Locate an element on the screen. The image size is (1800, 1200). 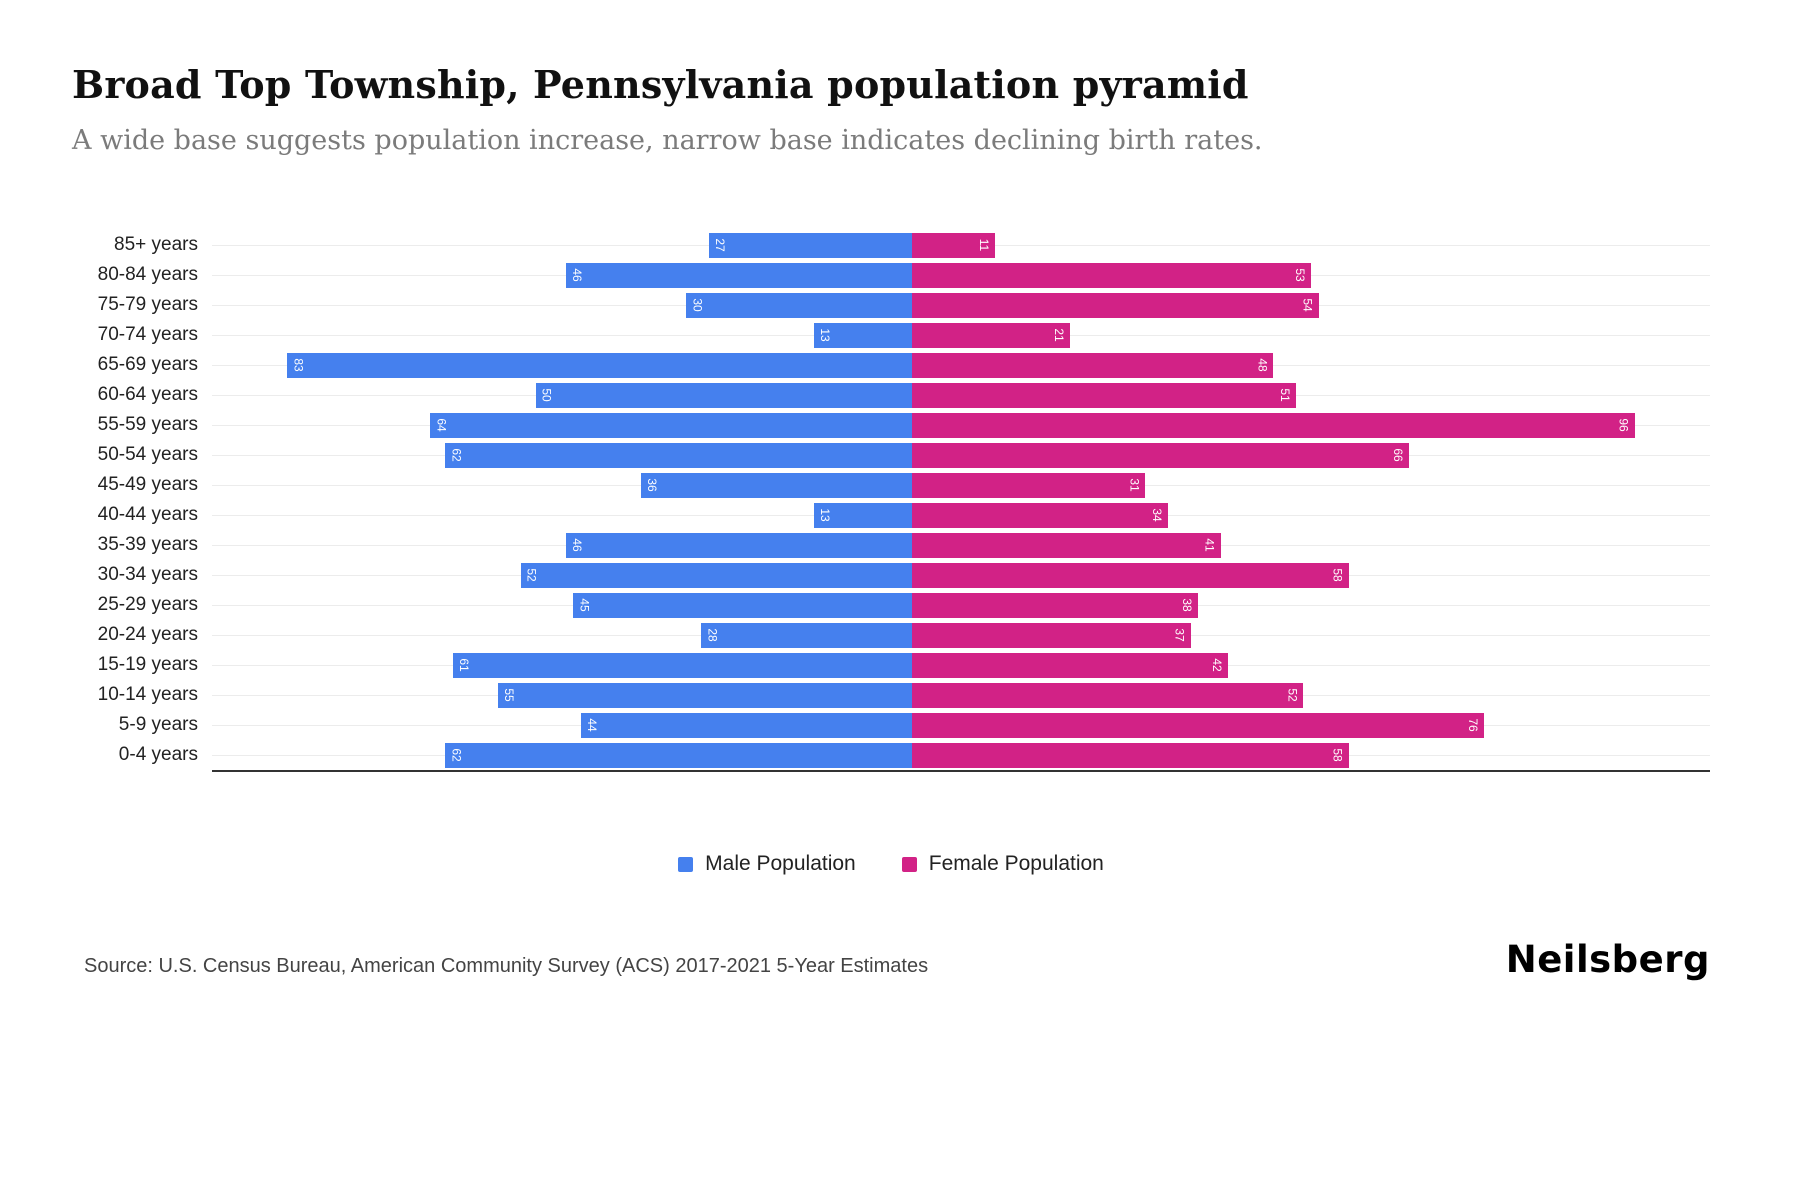
female-bar: 51 is located at coordinates (1104, 395).